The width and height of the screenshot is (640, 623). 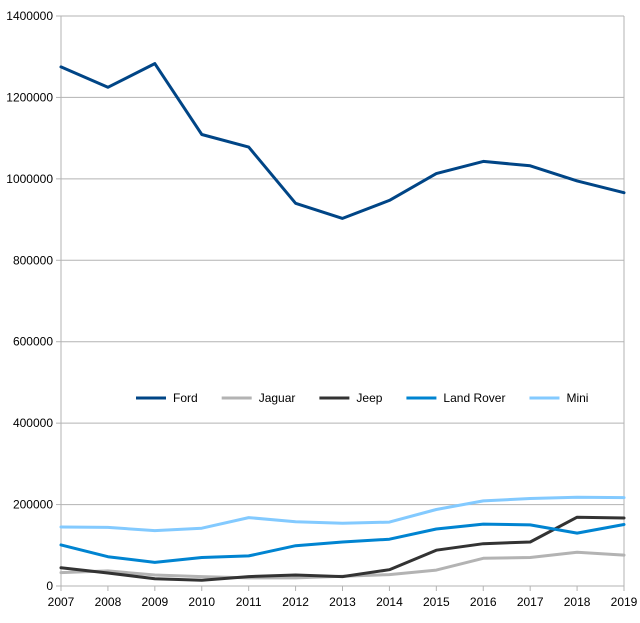 What do you see at coordinates (342, 543) in the screenshot?
I see `series-line-land-rover` at bounding box center [342, 543].